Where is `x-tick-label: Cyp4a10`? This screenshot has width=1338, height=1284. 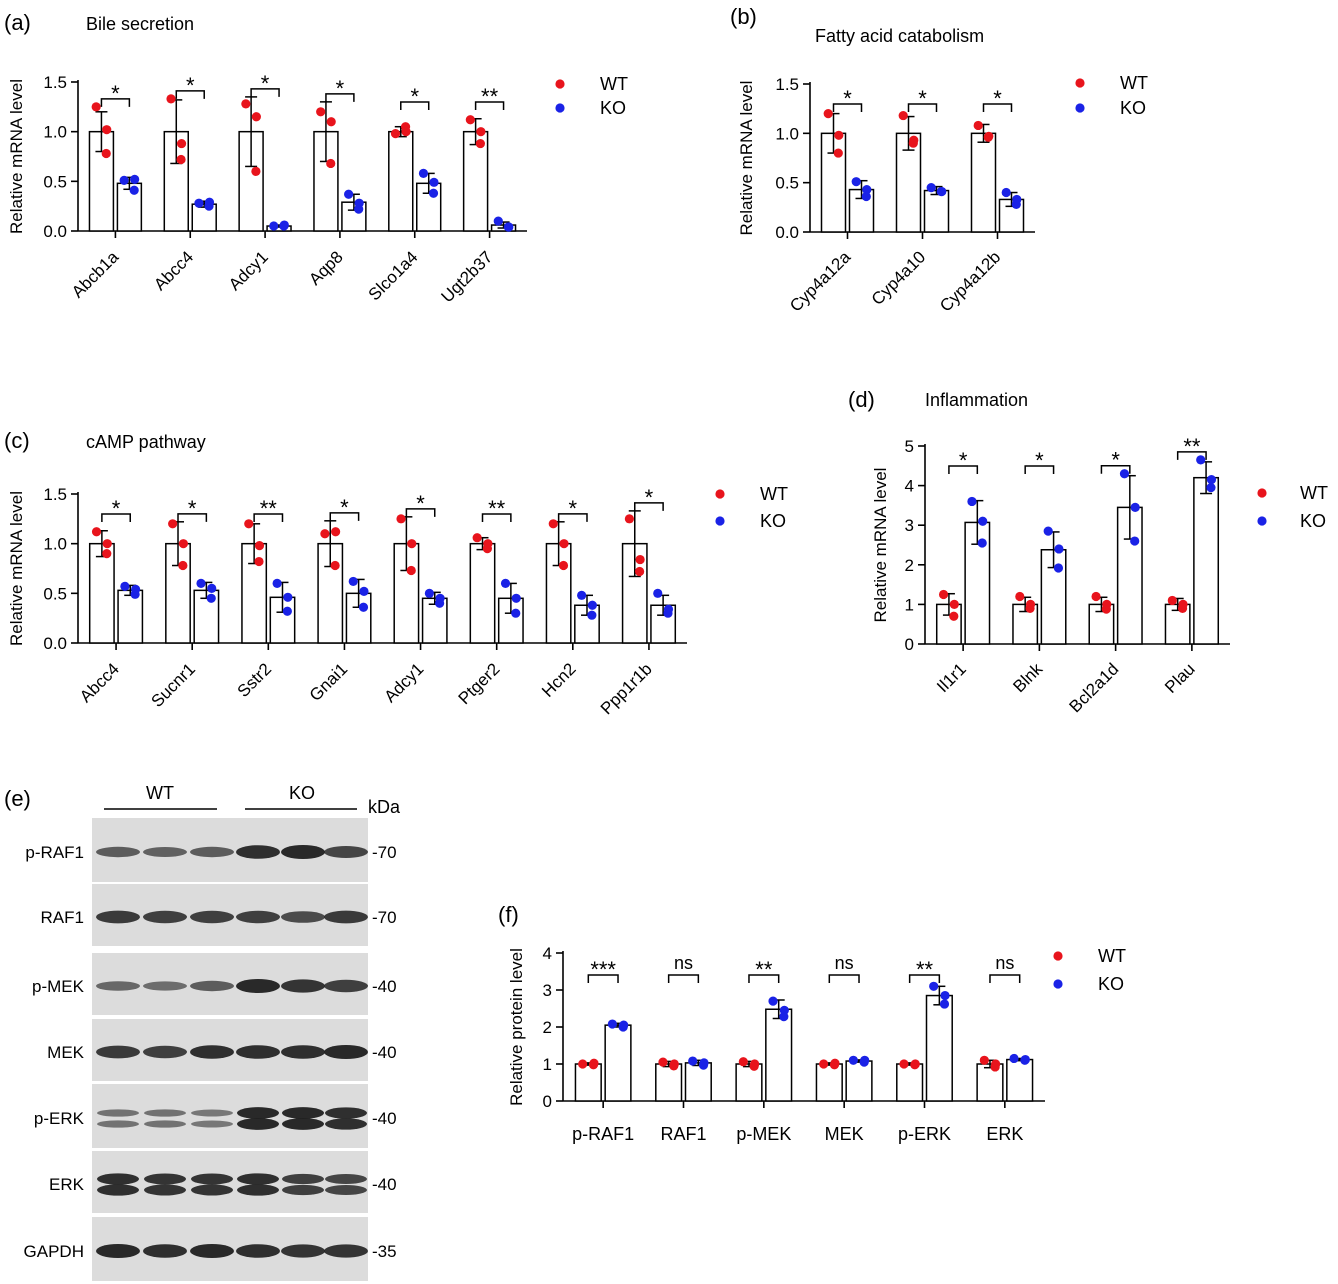 x-tick-label: Cyp4a10 is located at coordinates (899, 278).